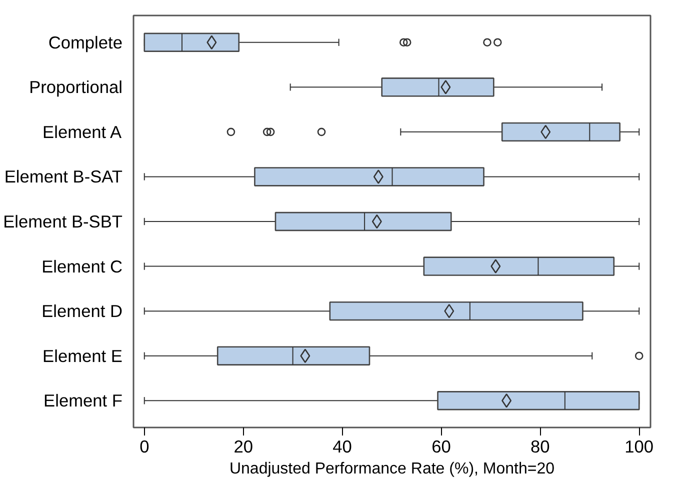  I want to click on x-tick-label: 0, so click(145, 446).